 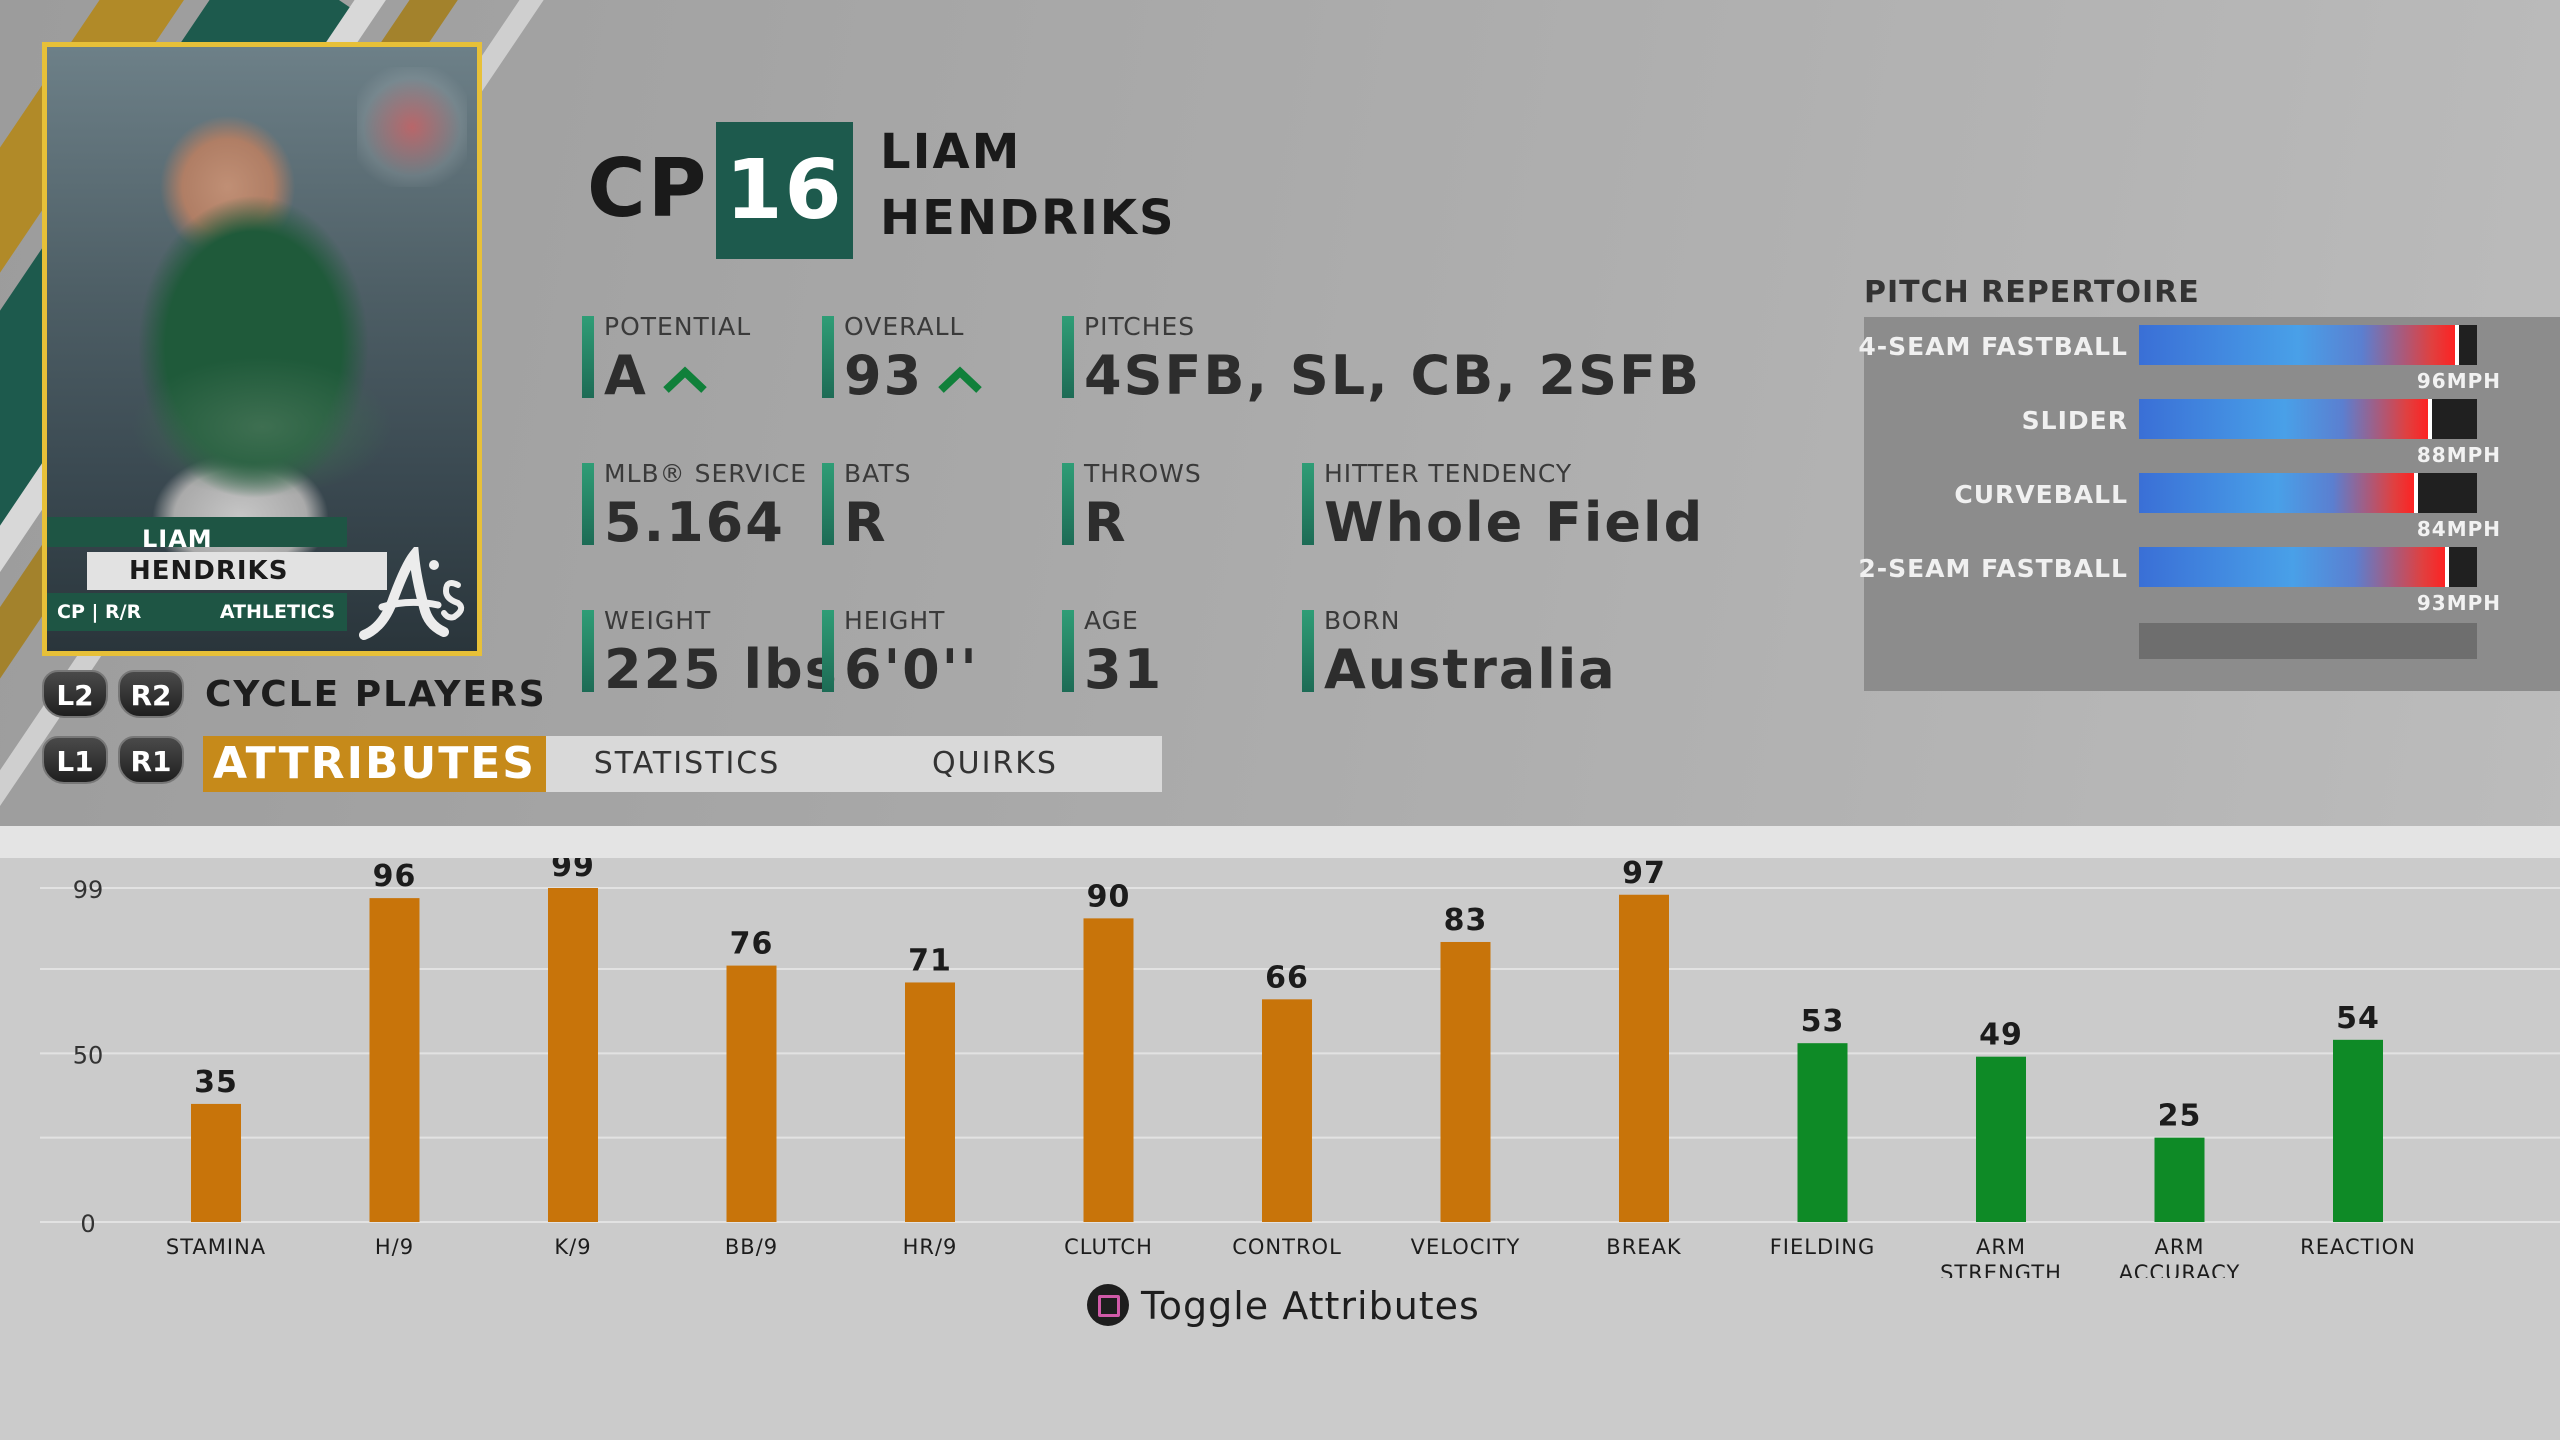 What do you see at coordinates (1109, 896) in the screenshot?
I see `bar-value-label: 90` at bounding box center [1109, 896].